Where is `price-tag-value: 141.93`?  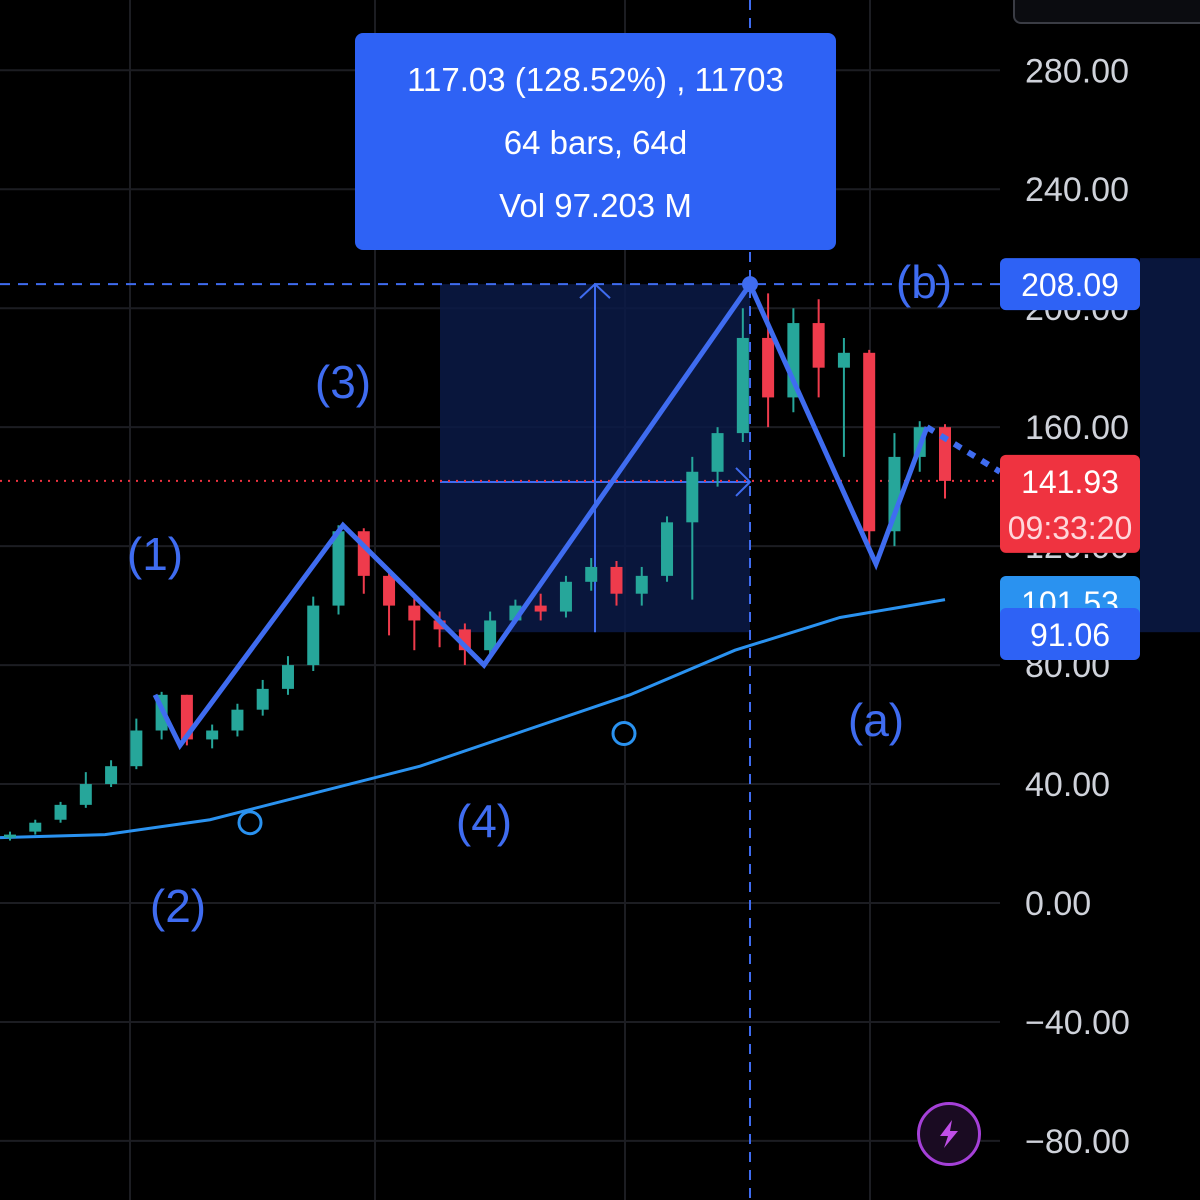 price-tag-value: 141.93 is located at coordinates (1070, 482).